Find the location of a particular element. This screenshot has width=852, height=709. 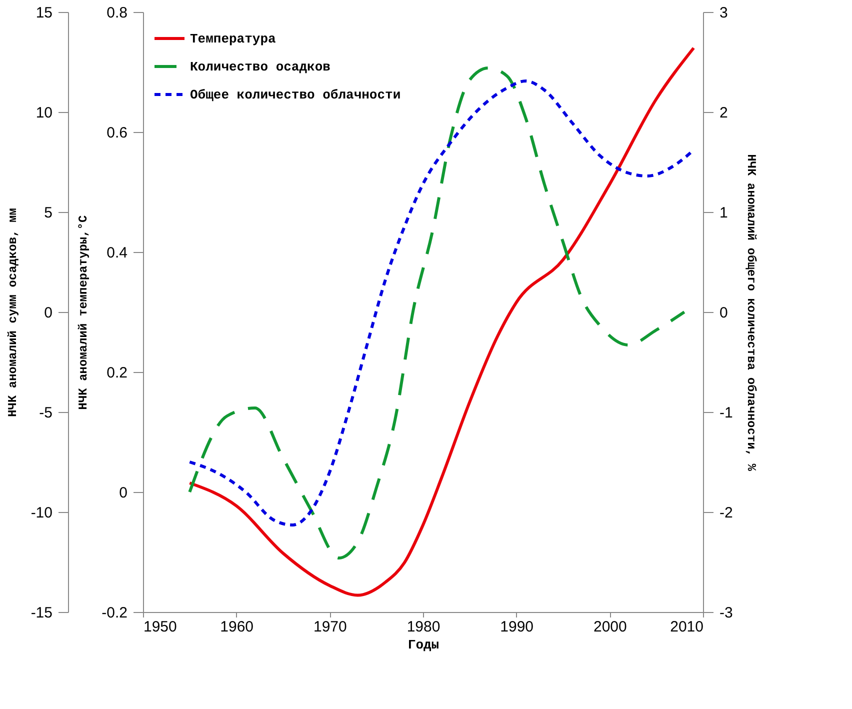

y3-axis-title: НЧК аномалий сумм осадков, мм is located at coordinates (13, 312).